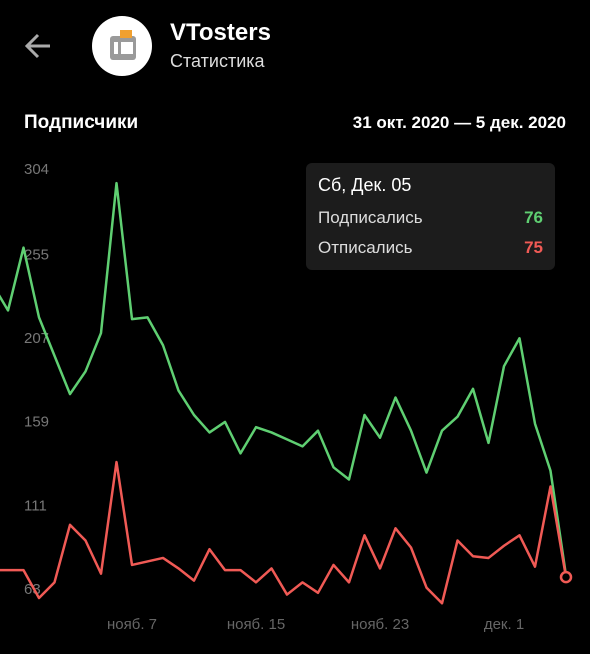 The width and height of the screenshot is (590, 654). Describe the element at coordinates (132, 624) in the screenshot. I see `x-tick-label: нояб. 7` at that location.